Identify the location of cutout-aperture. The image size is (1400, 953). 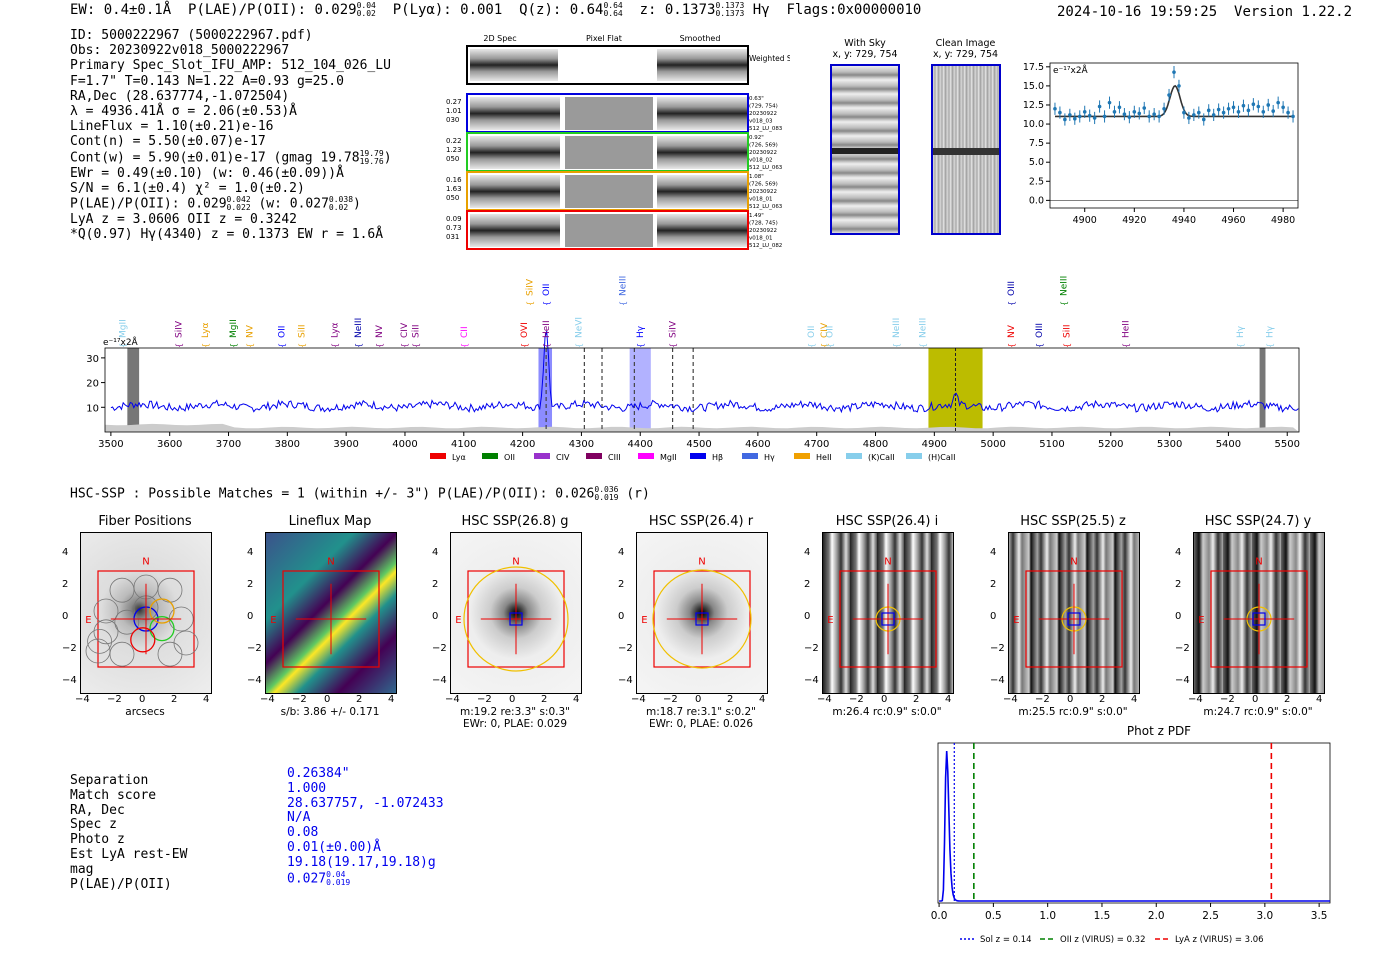
(516, 619).